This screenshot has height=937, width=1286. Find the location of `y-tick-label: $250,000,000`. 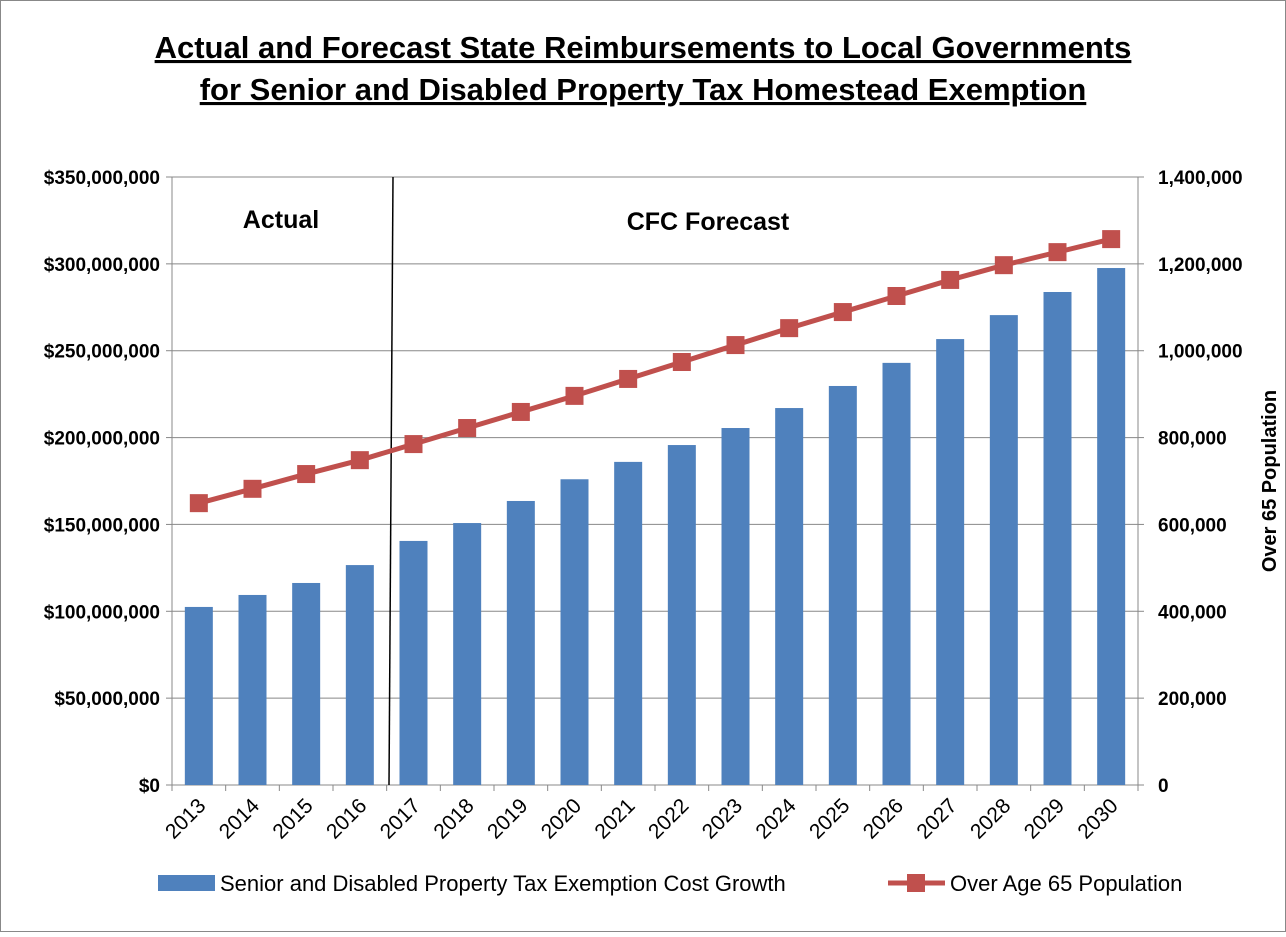

y-tick-label: $250,000,000 is located at coordinates (102, 352).